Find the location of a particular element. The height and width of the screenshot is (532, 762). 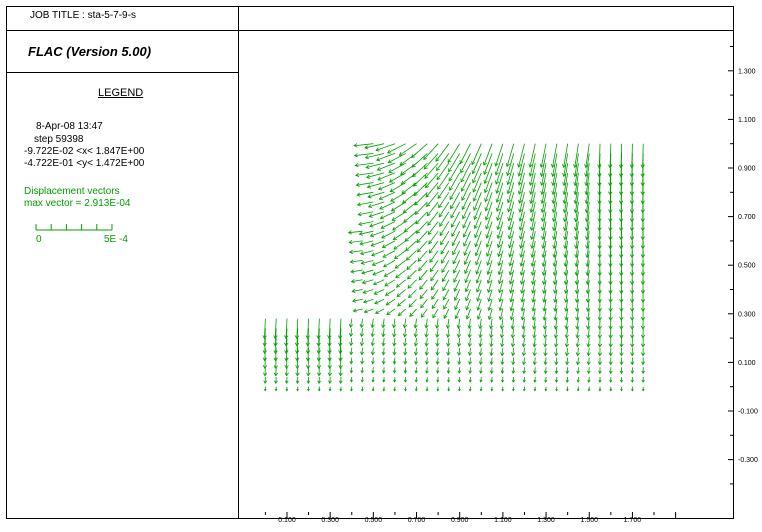

y-tick-label: 0.700 is located at coordinates (747, 217).